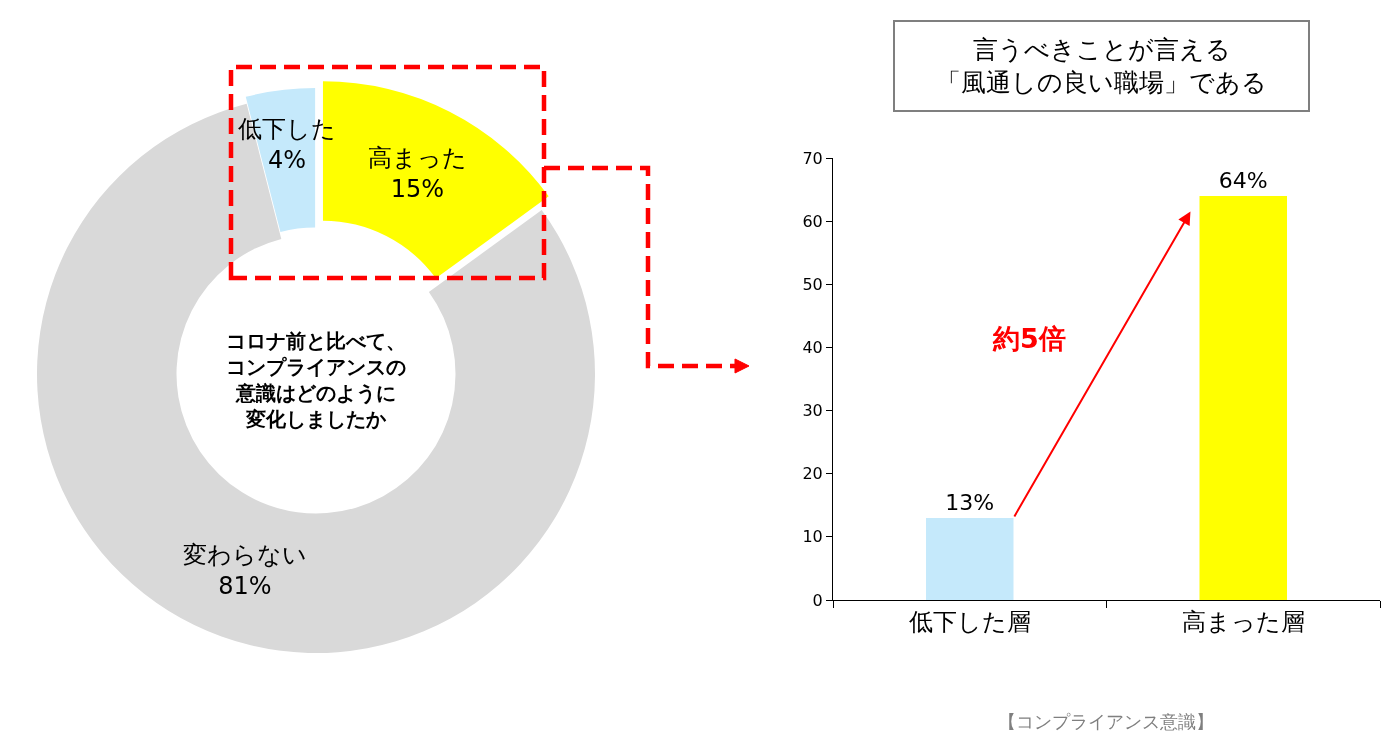 The height and width of the screenshot is (742, 1396). What do you see at coordinates (812, 284) in the screenshot?
I see `y-tick-label: 50` at bounding box center [812, 284].